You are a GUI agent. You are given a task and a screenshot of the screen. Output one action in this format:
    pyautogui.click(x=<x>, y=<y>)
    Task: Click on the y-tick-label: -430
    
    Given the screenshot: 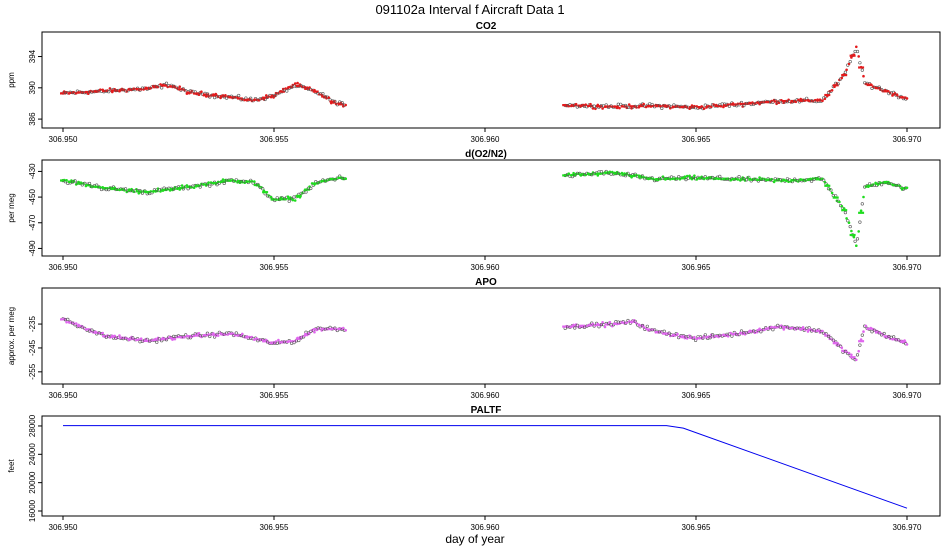 What is the action you would take?
    pyautogui.click(x=32, y=171)
    